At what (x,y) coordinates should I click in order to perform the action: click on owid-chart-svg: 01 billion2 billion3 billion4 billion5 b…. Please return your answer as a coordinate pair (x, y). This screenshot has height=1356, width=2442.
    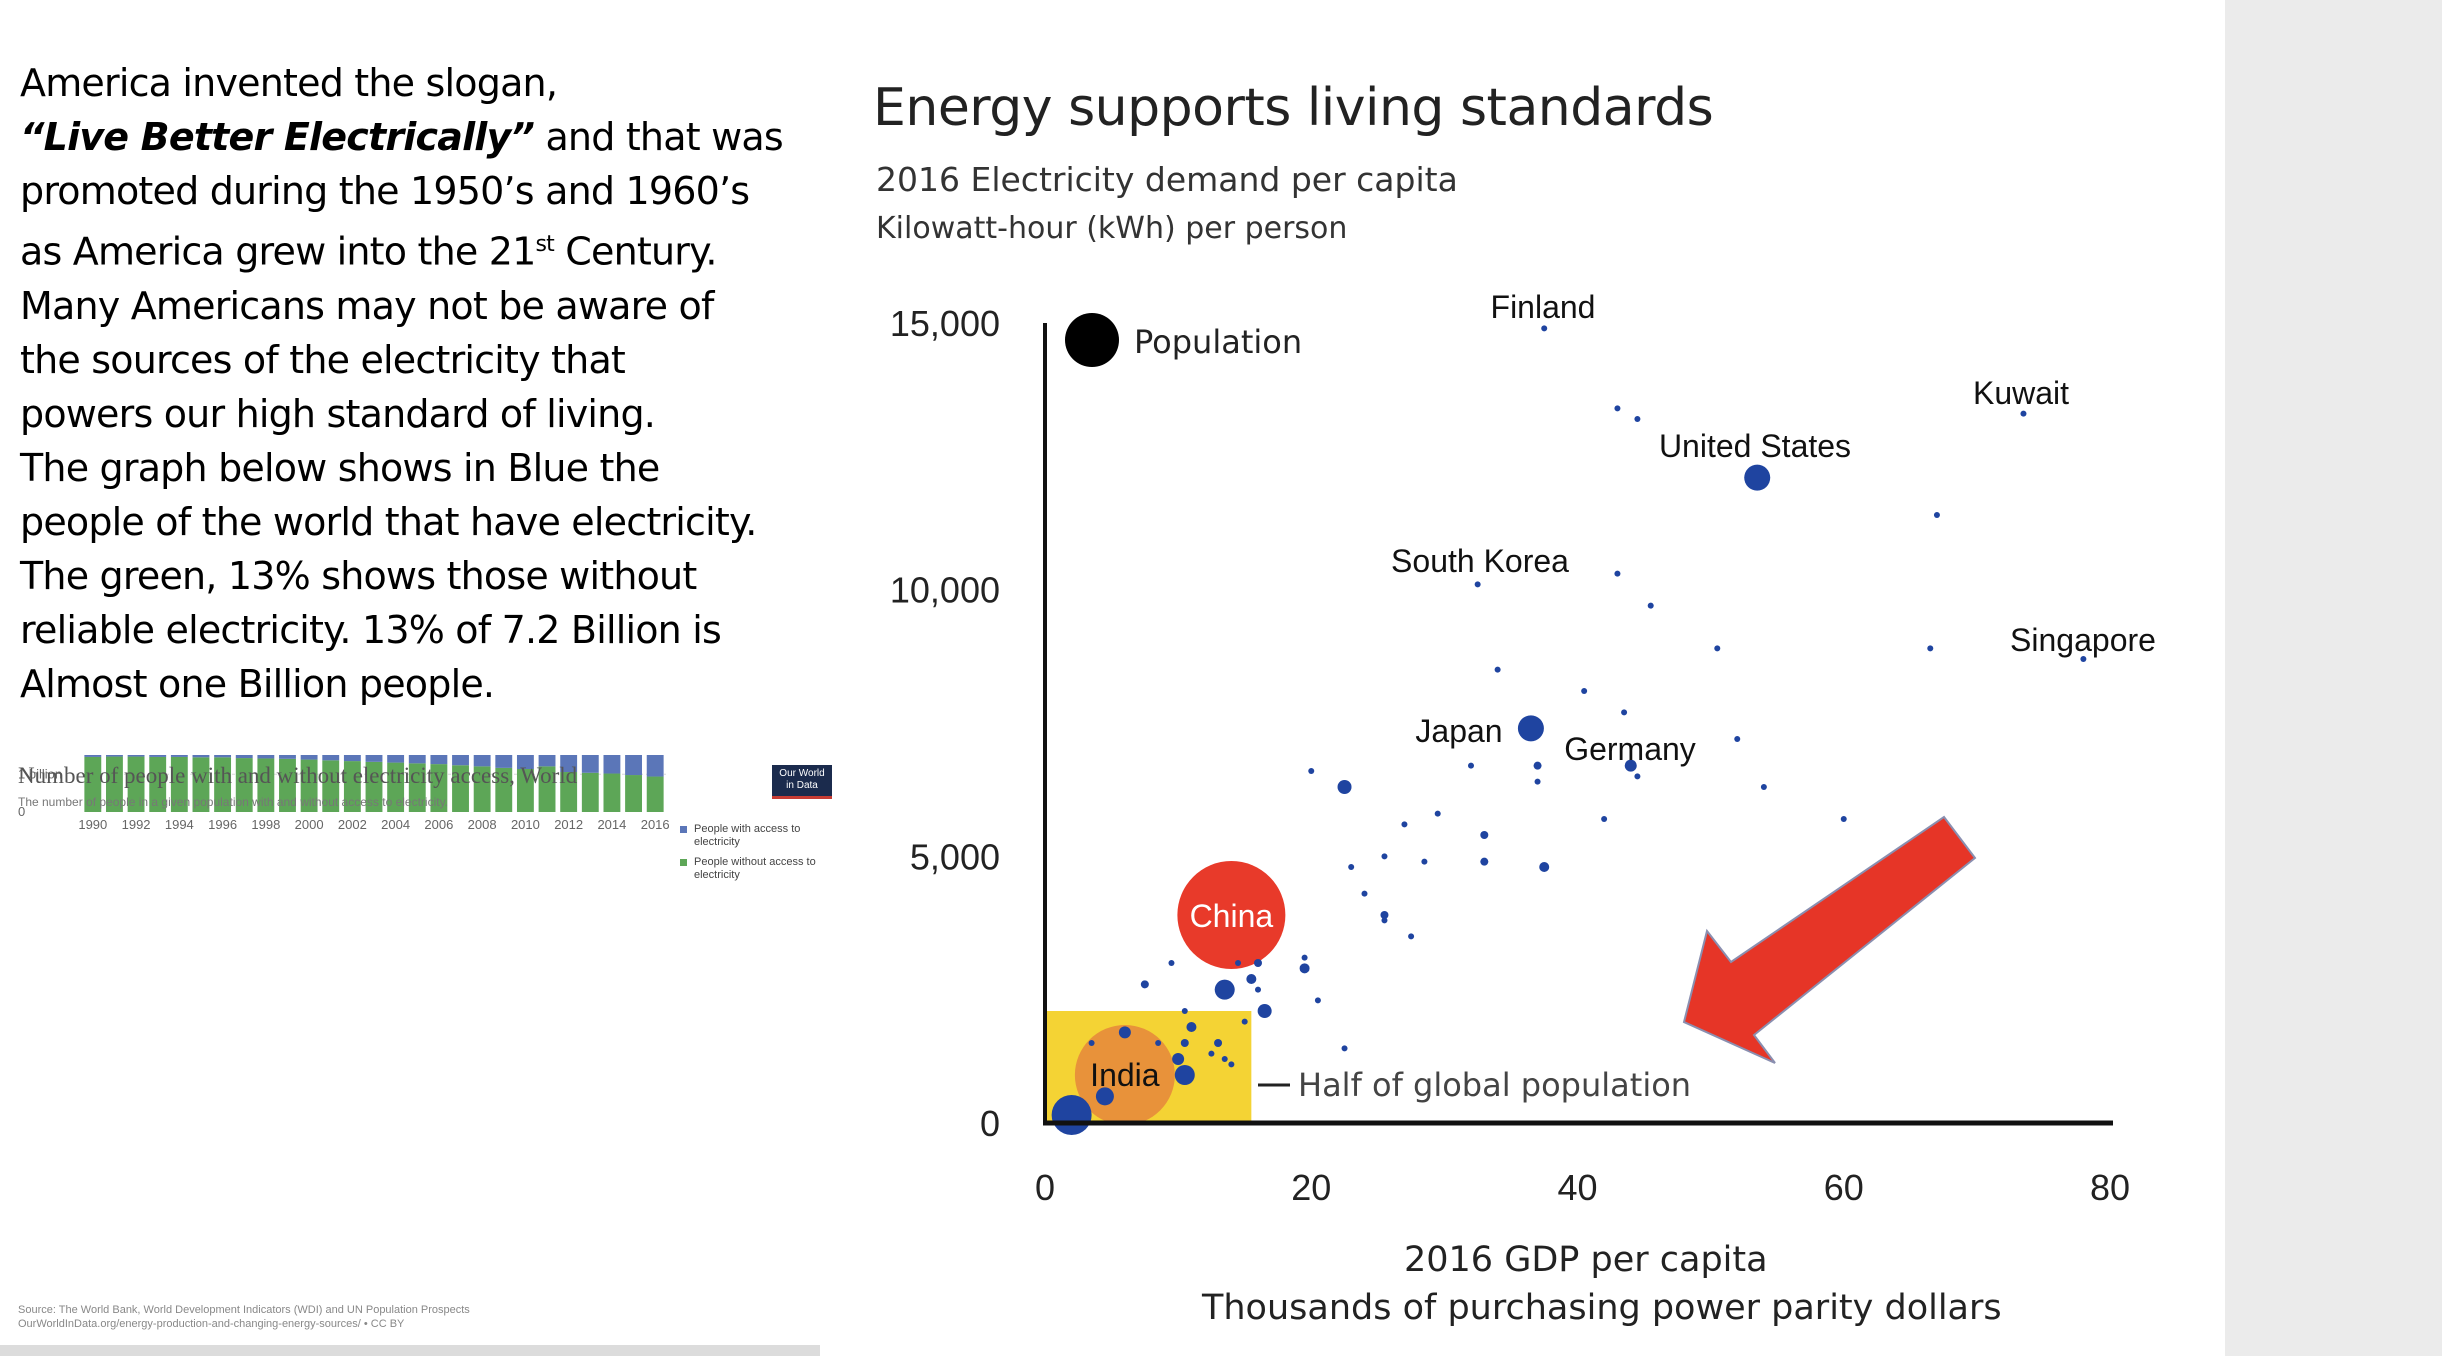
    Looking at the image, I should click on (417, 818).